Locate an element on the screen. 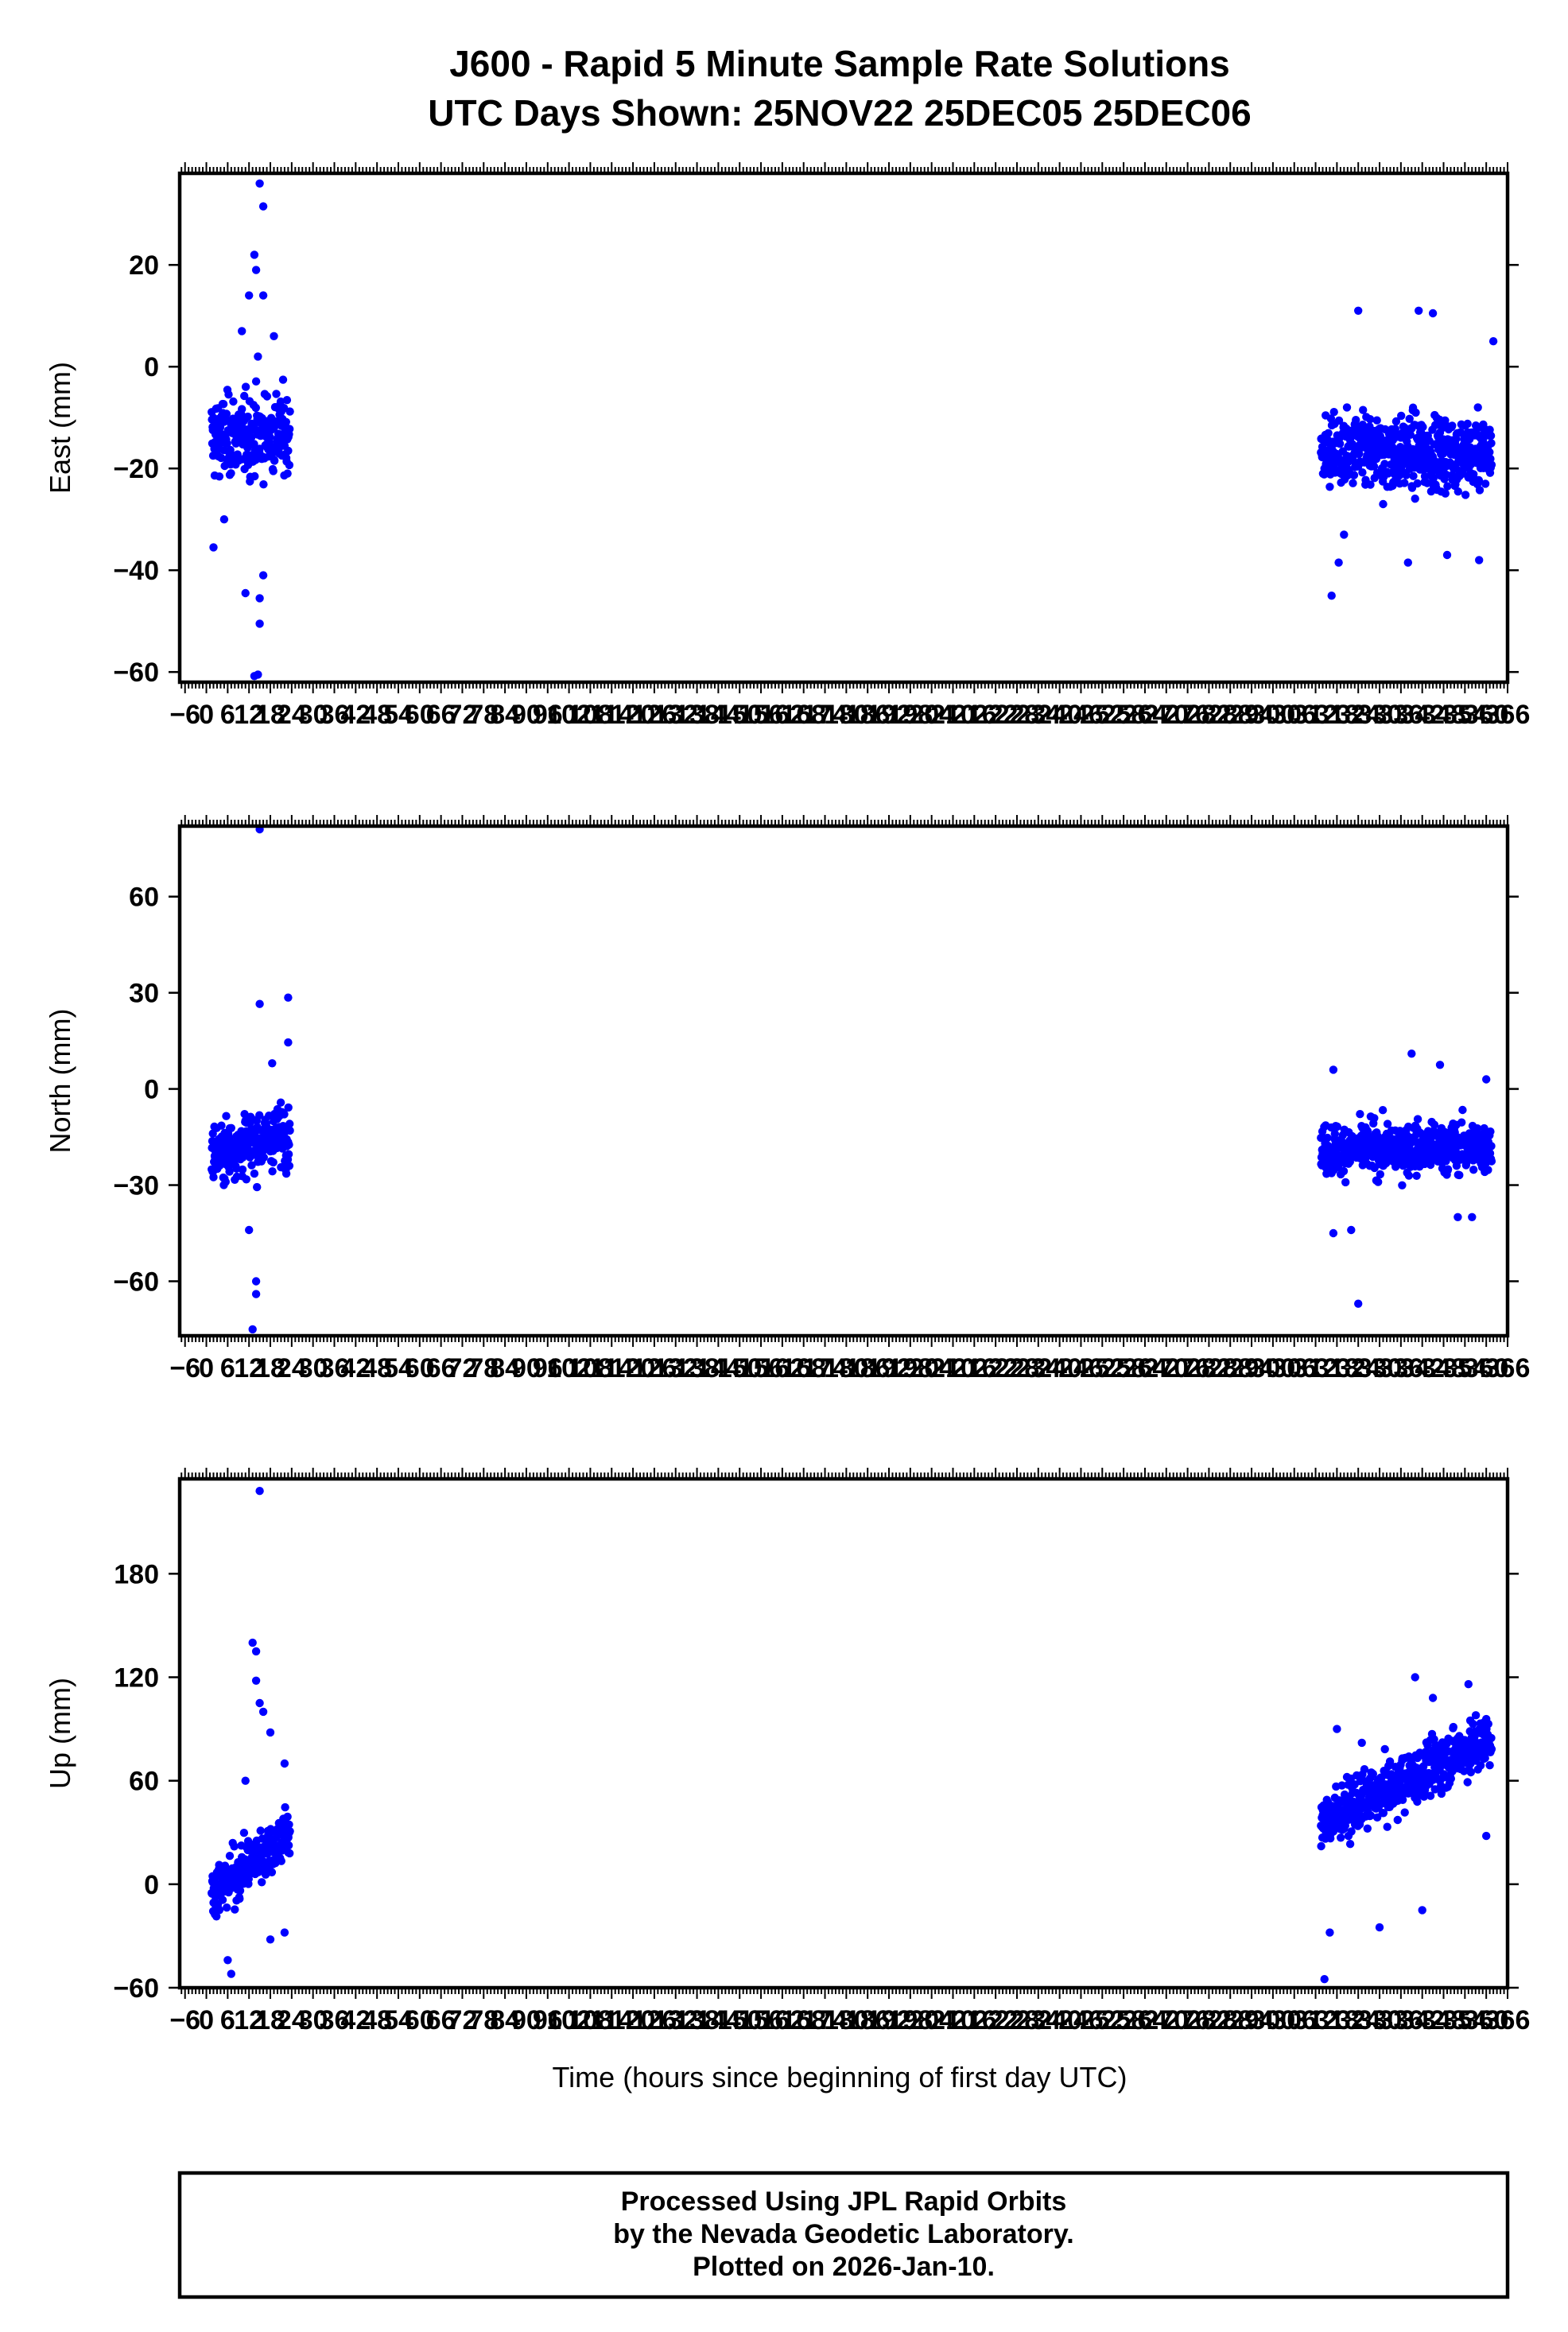 This screenshot has width=1568, height=2332. x-tick-label: 222 is located at coordinates (996, 715).